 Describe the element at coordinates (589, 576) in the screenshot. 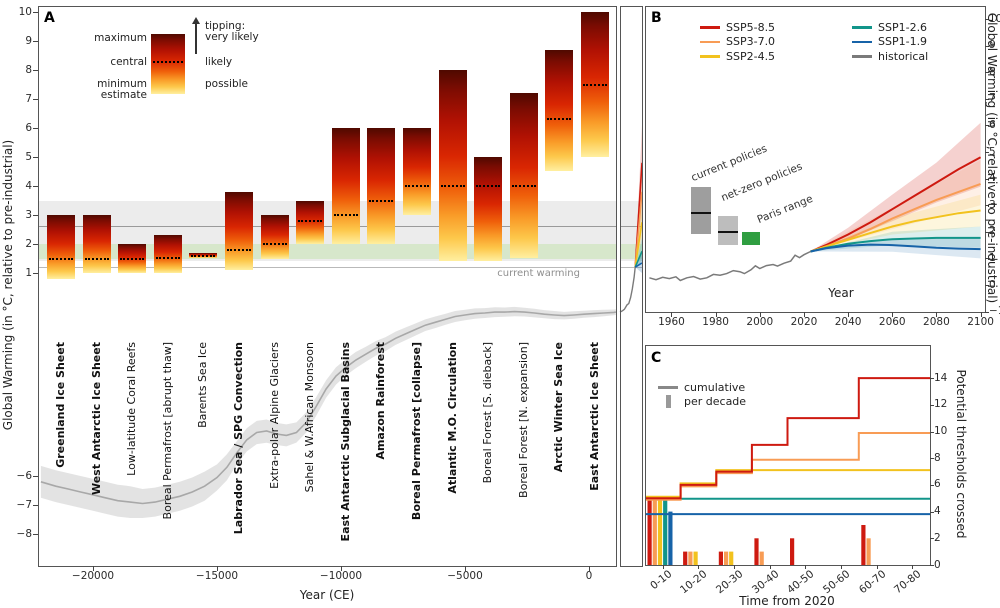

I see `a-xtick-label: 0` at that location.